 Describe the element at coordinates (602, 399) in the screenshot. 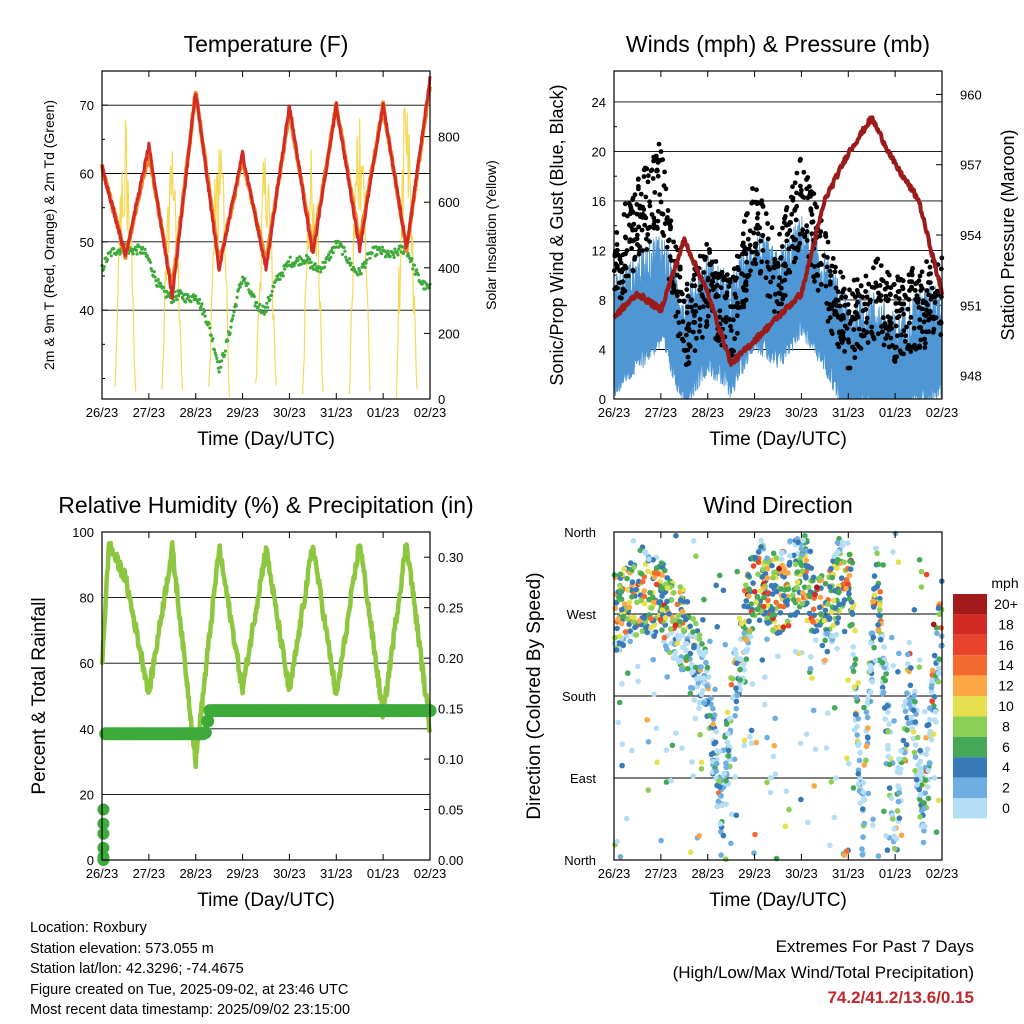

I see `y-tick-label: 0` at that location.